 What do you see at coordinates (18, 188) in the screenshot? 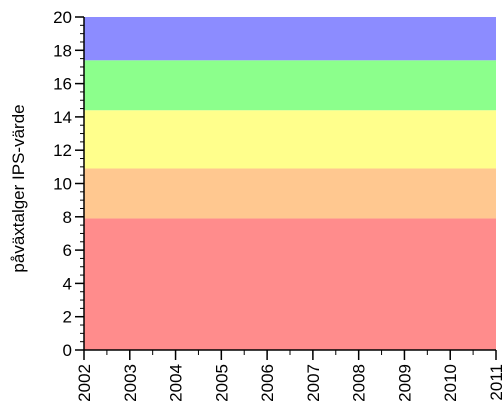
I see `y-axis-title: påväxtalger IPS-värde` at bounding box center [18, 188].